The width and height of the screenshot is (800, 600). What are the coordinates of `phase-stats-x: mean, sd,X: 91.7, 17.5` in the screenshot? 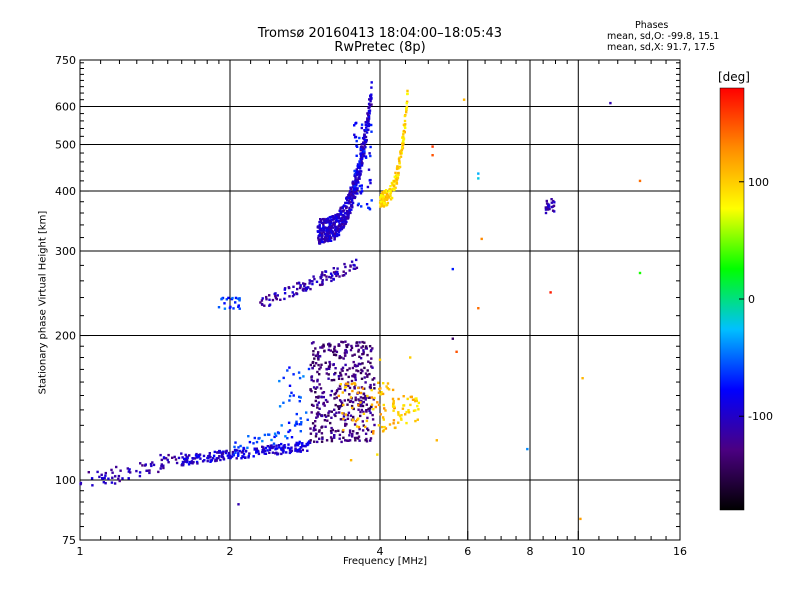 It's located at (661, 47).